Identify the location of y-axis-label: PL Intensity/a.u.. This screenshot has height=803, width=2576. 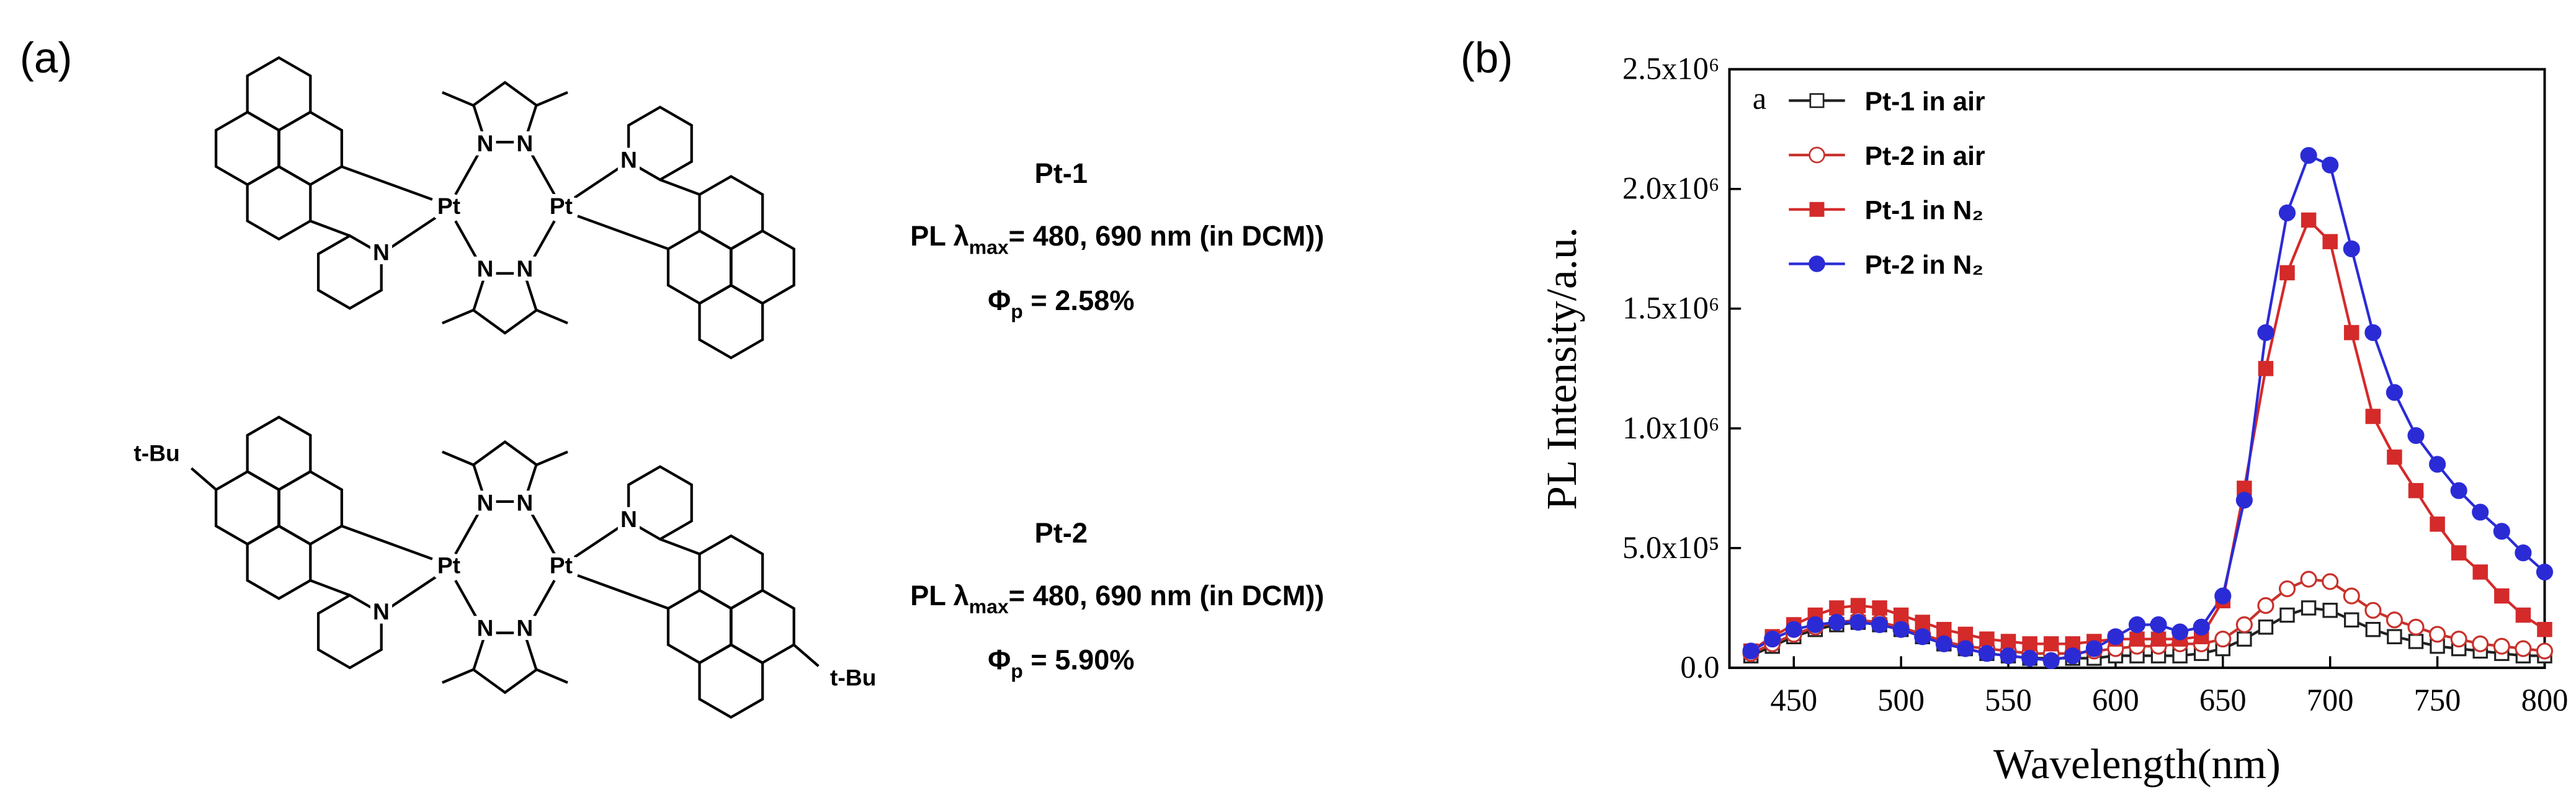
(1561, 368).